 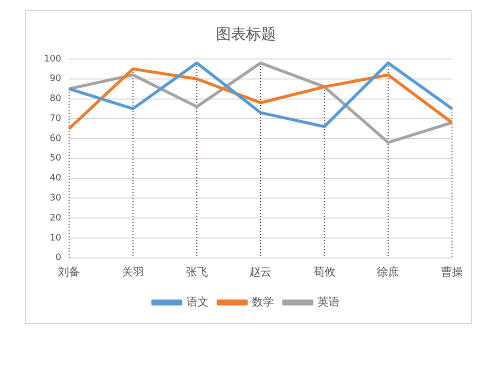 What do you see at coordinates (261, 271) in the screenshot?
I see `x-tick-label: 赵云` at bounding box center [261, 271].